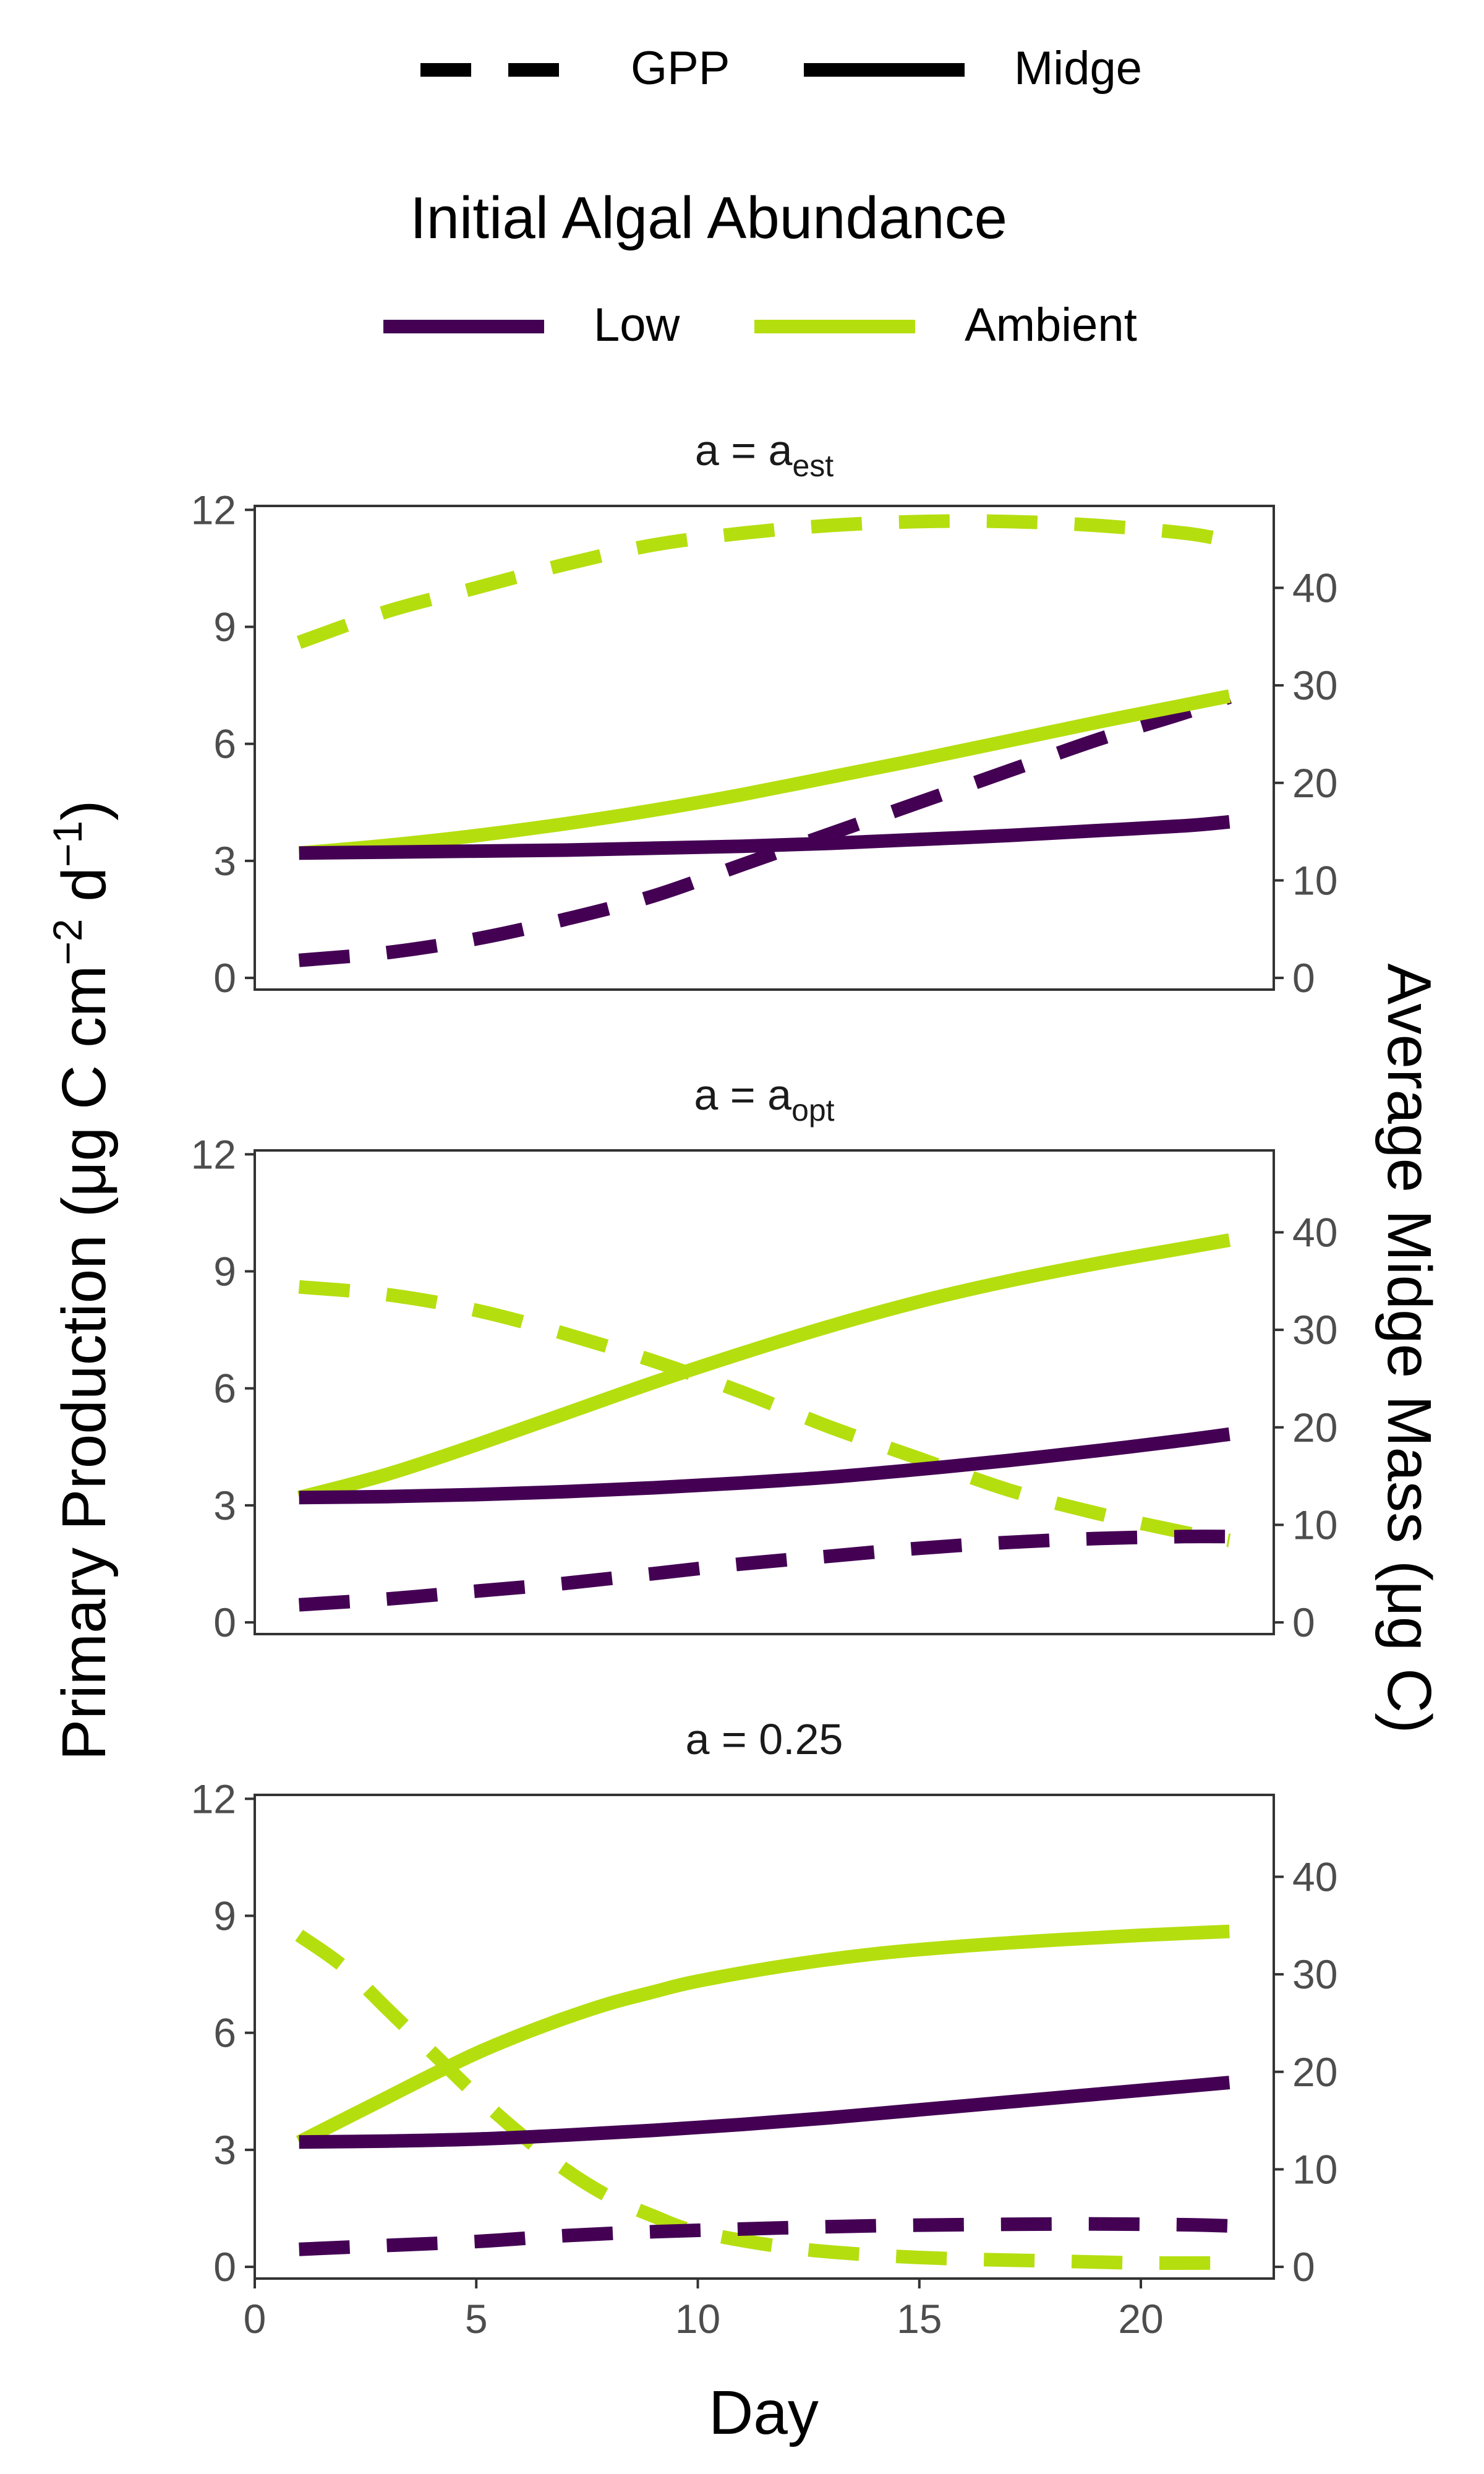  I want to click on panel-title: a = 0.25, so click(764, 1739).